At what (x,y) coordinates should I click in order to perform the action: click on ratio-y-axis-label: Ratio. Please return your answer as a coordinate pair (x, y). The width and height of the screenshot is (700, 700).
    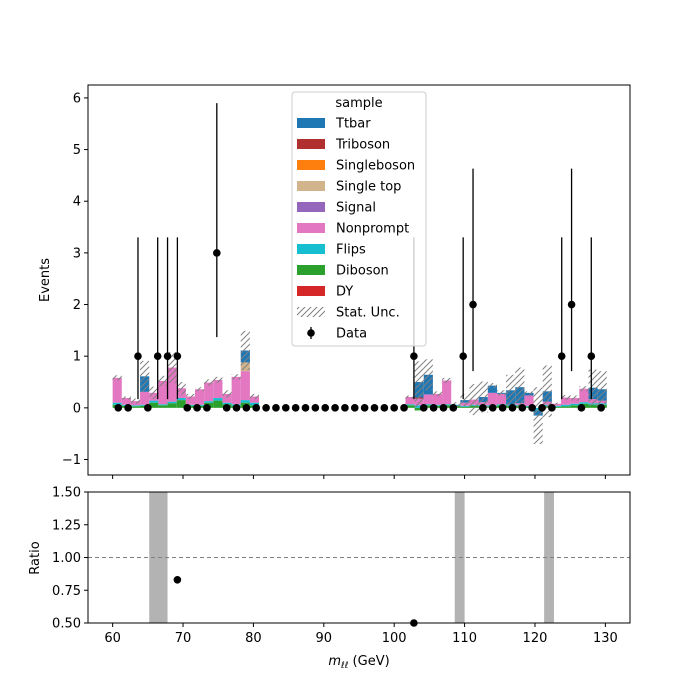
    Looking at the image, I should click on (35, 557).